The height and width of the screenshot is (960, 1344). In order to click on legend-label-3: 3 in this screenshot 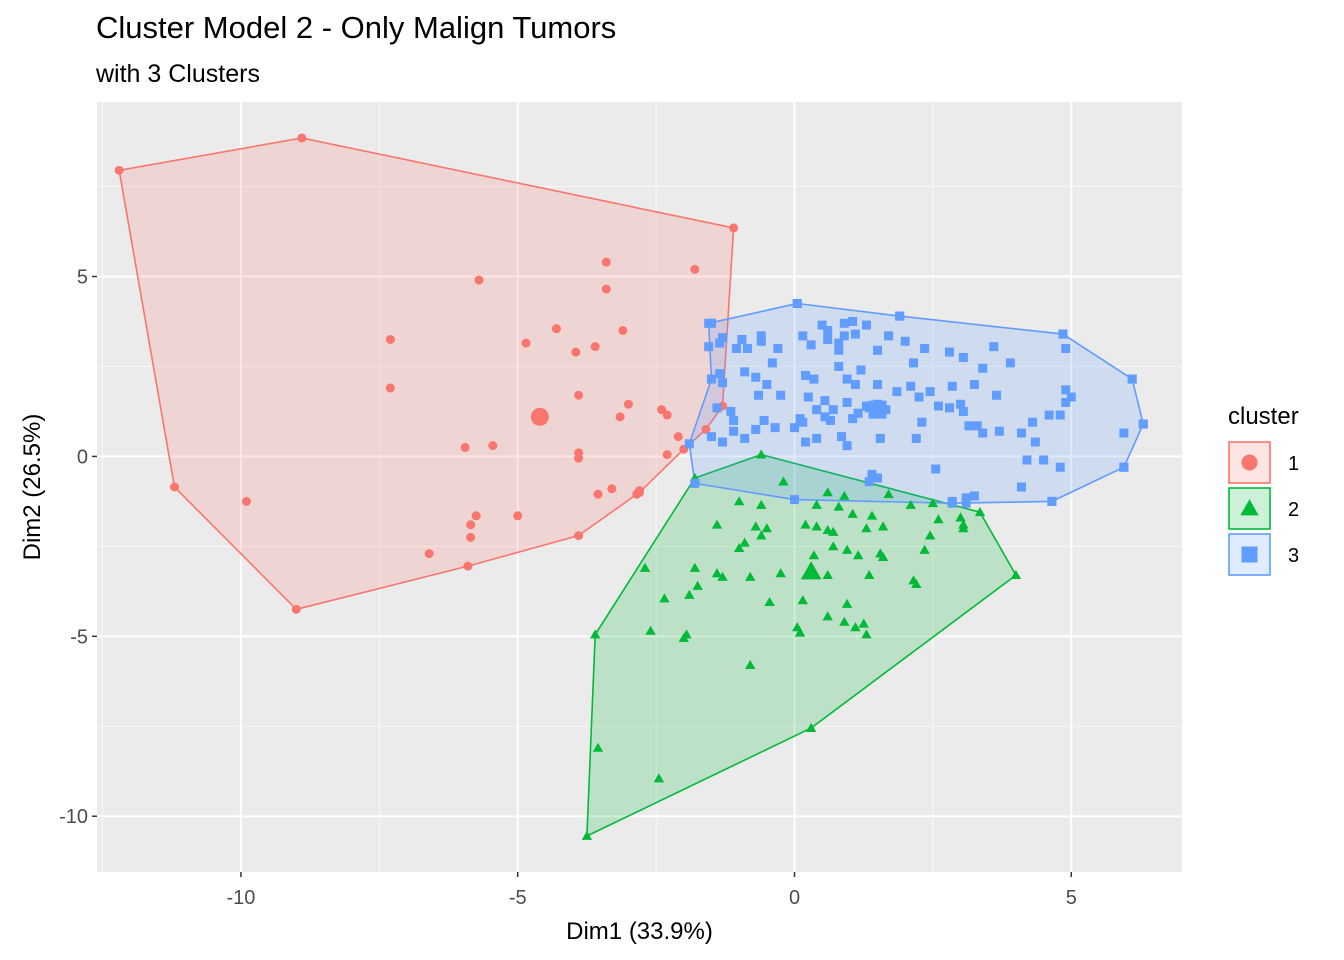, I will do `click(1293, 556)`.